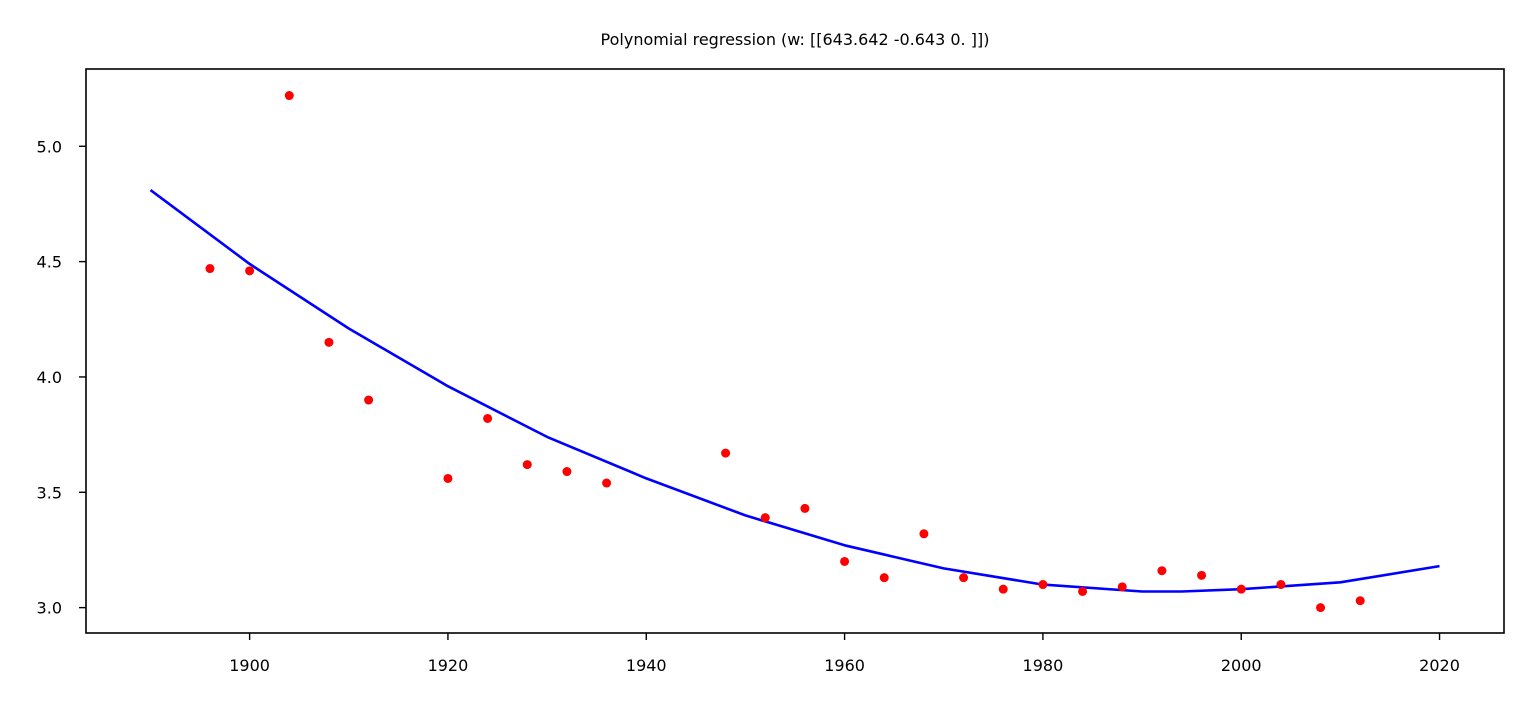 This screenshot has height=706, width=1534. I want to click on y-tick-label: 3.0, so click(49, 608).